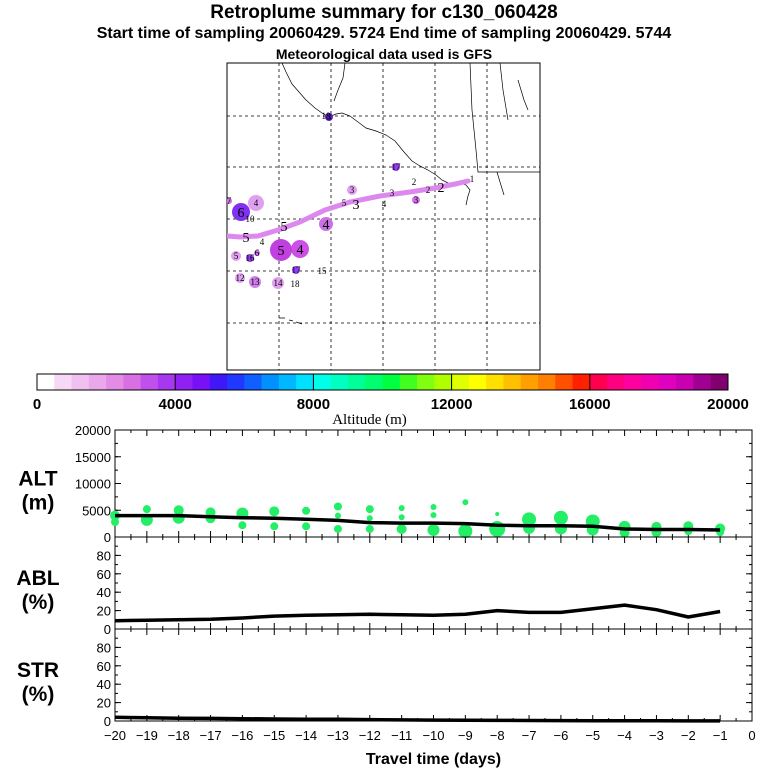  I want to click on x-tick-label: −20, so click(115, 735).